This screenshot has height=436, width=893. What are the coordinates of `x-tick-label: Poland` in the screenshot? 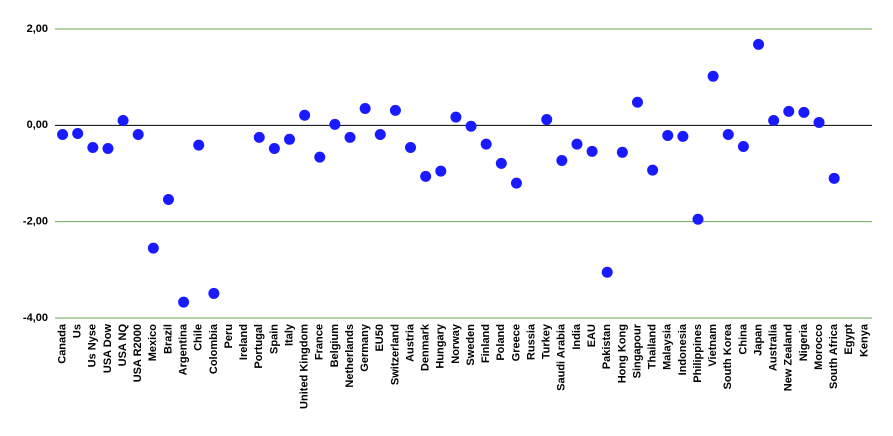 It's located at (501, 342).